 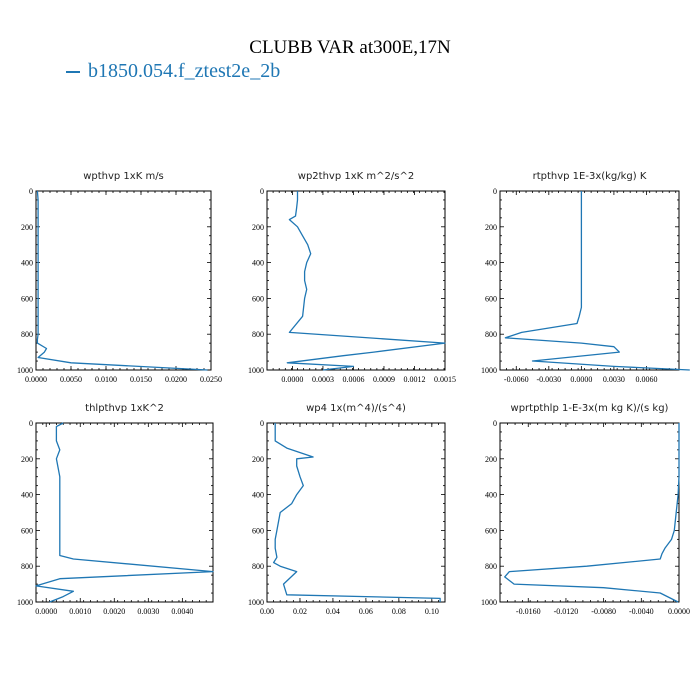 I want to click on x-tick-label: -0.0030, so click(x=548, y=379).